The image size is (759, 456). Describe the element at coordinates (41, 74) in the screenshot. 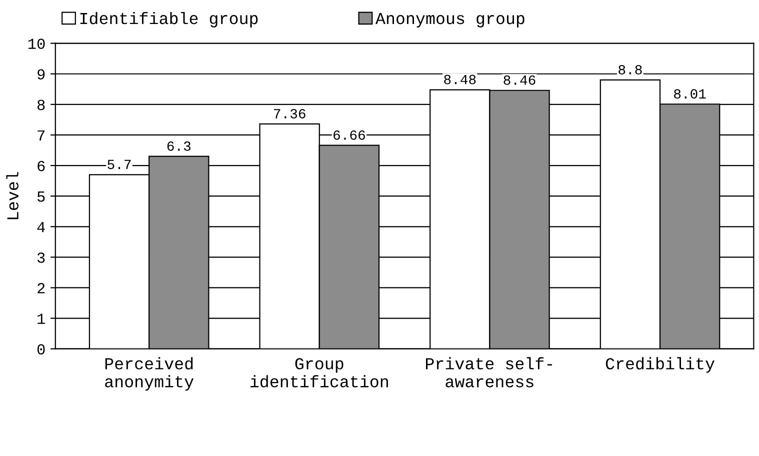

I see `y-tick-label: 9` at that location.